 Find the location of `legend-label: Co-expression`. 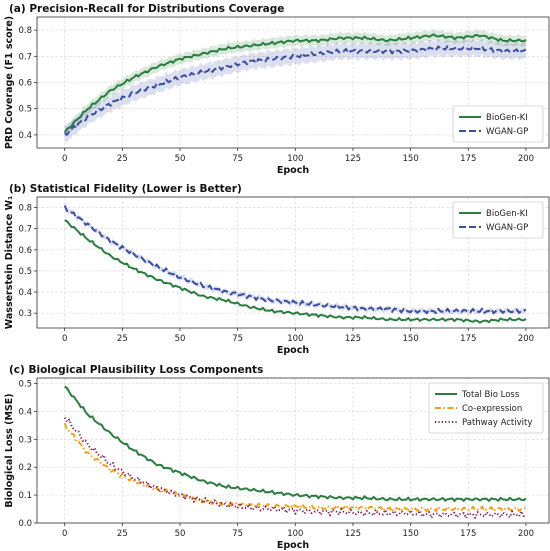

legend-label: Co-expression is located at coordinates (492, 409).